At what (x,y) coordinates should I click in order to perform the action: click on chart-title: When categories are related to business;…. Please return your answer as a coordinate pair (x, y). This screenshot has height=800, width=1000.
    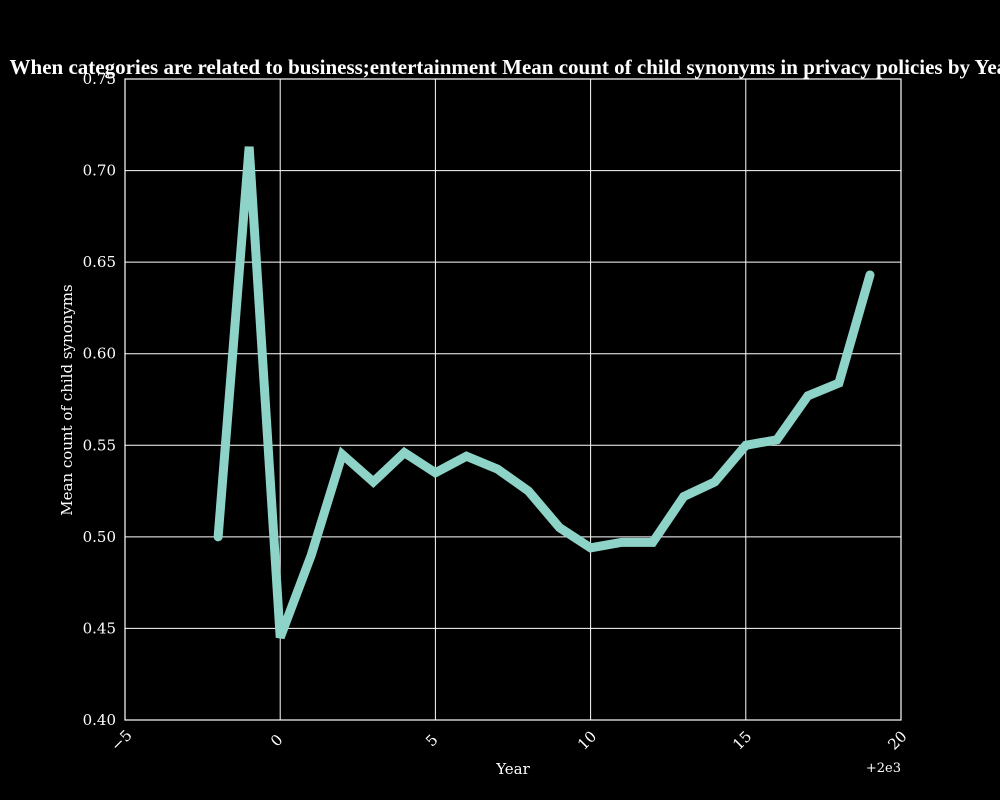
    Looking at the image, I should click on (505, 67).